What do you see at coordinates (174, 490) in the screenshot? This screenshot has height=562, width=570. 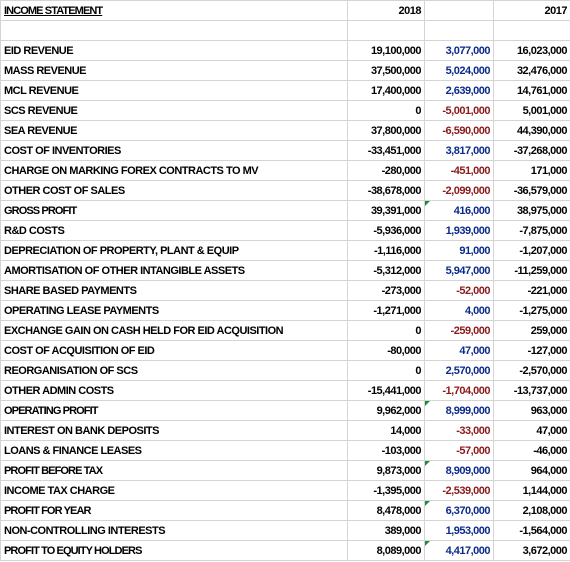 I see `row-label: INCOME TAX CHARGE` at bounding box center [174, 490].